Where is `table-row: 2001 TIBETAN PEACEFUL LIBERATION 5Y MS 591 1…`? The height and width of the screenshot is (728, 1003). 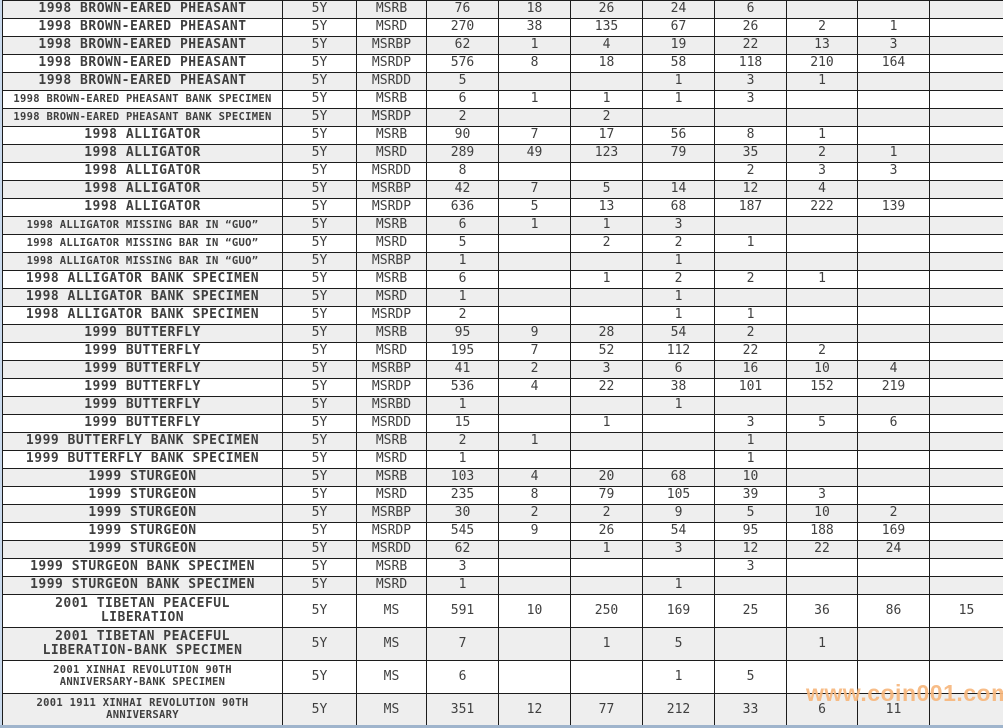
table-row: 2001 TIBETAN PEACEFUL LIBERATION 5Y MS 591 1… is located at coordinates (502, 611).